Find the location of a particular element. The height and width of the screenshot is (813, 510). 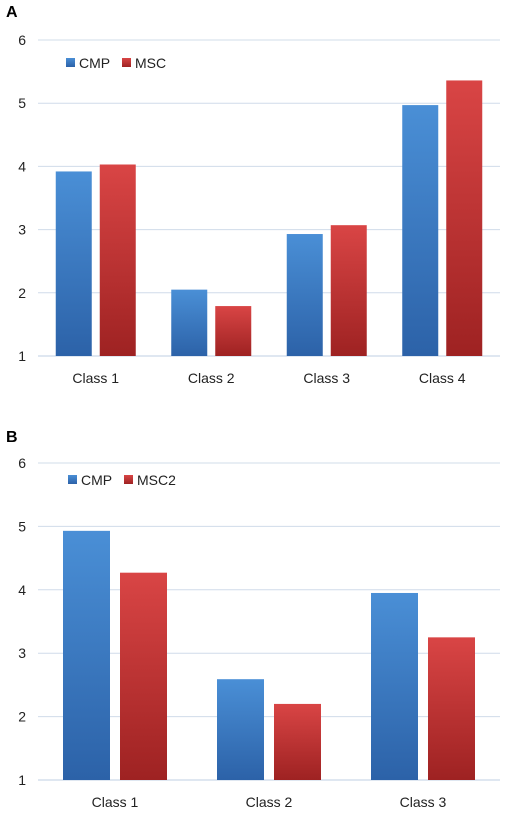

legend-swatch-msc2 is located at coordinates (128, 479).